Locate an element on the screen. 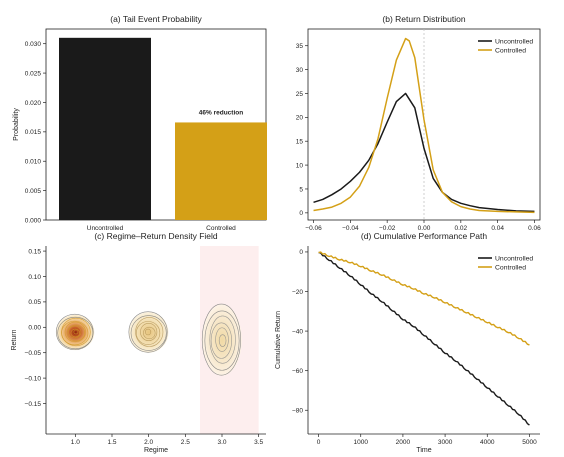  x-tick-label: Controlled is located at coordinates (221, 228).